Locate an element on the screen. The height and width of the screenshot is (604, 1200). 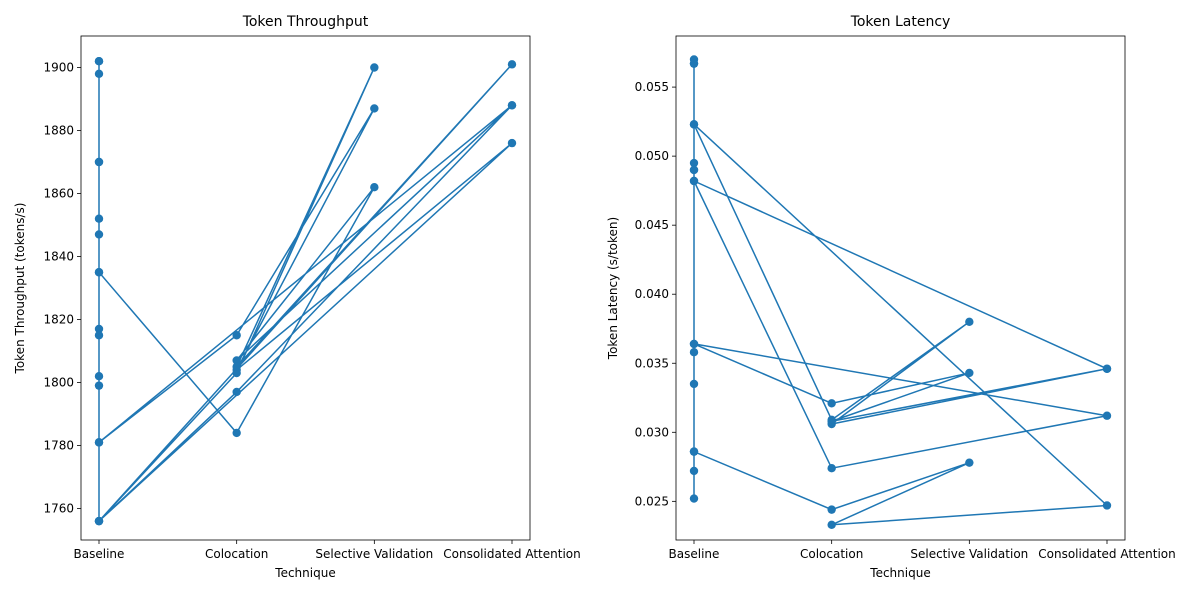
y-tick-label: 1780 is located at coordinates (58, 446).